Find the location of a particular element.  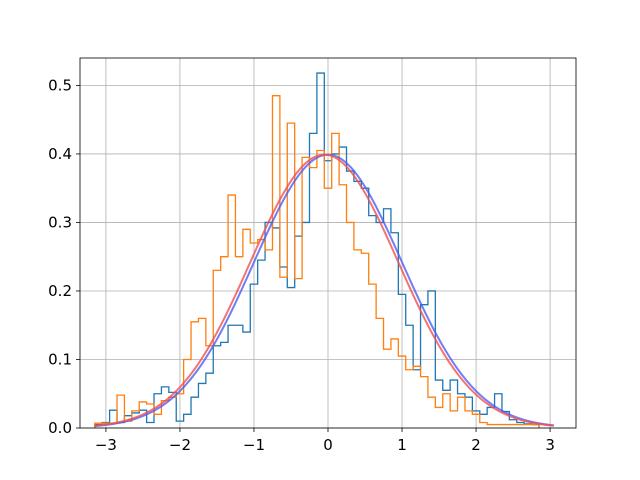

y-tick-label: 0.4 is located at coordinates (60, 154).